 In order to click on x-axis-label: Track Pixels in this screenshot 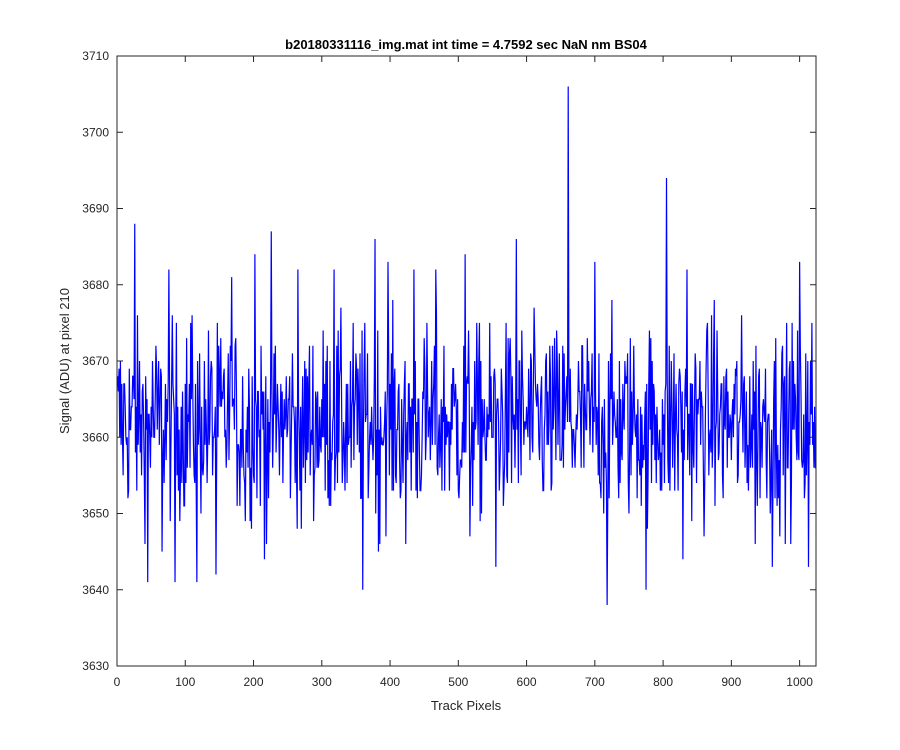, I will do `click(466, 705)`.